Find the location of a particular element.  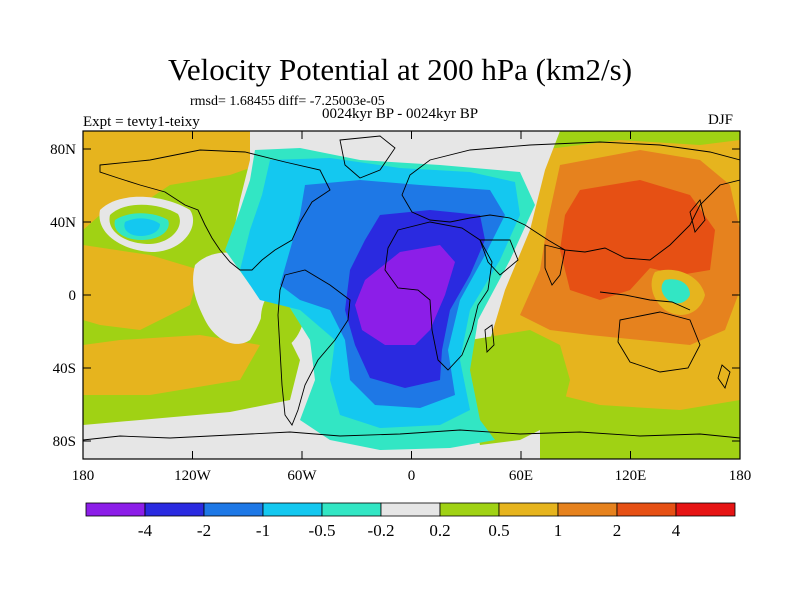

lat-label-80s: 80S is located at coordinates (64, 442).